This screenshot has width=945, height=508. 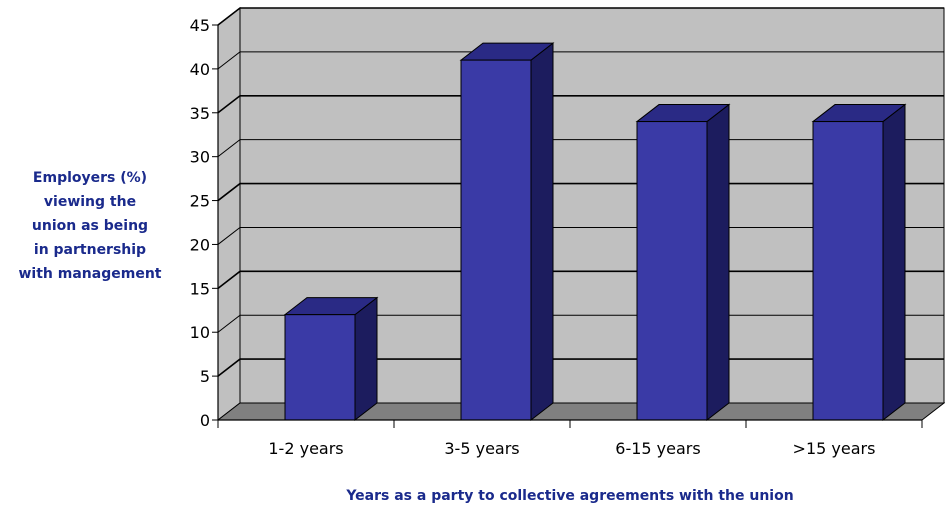 I want to click on y-tick-label-30: 30, so click(x=200, y=157).